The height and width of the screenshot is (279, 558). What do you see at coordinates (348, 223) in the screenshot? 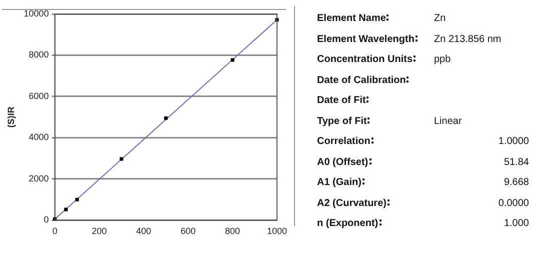
I see `category-label: n (Exponent)` at bounding box center [348, 223].